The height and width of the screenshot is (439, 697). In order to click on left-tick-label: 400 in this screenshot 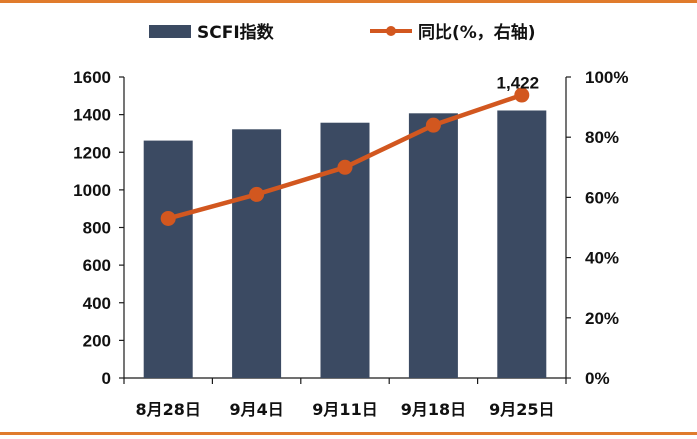, I will do `click(97, 303)`.